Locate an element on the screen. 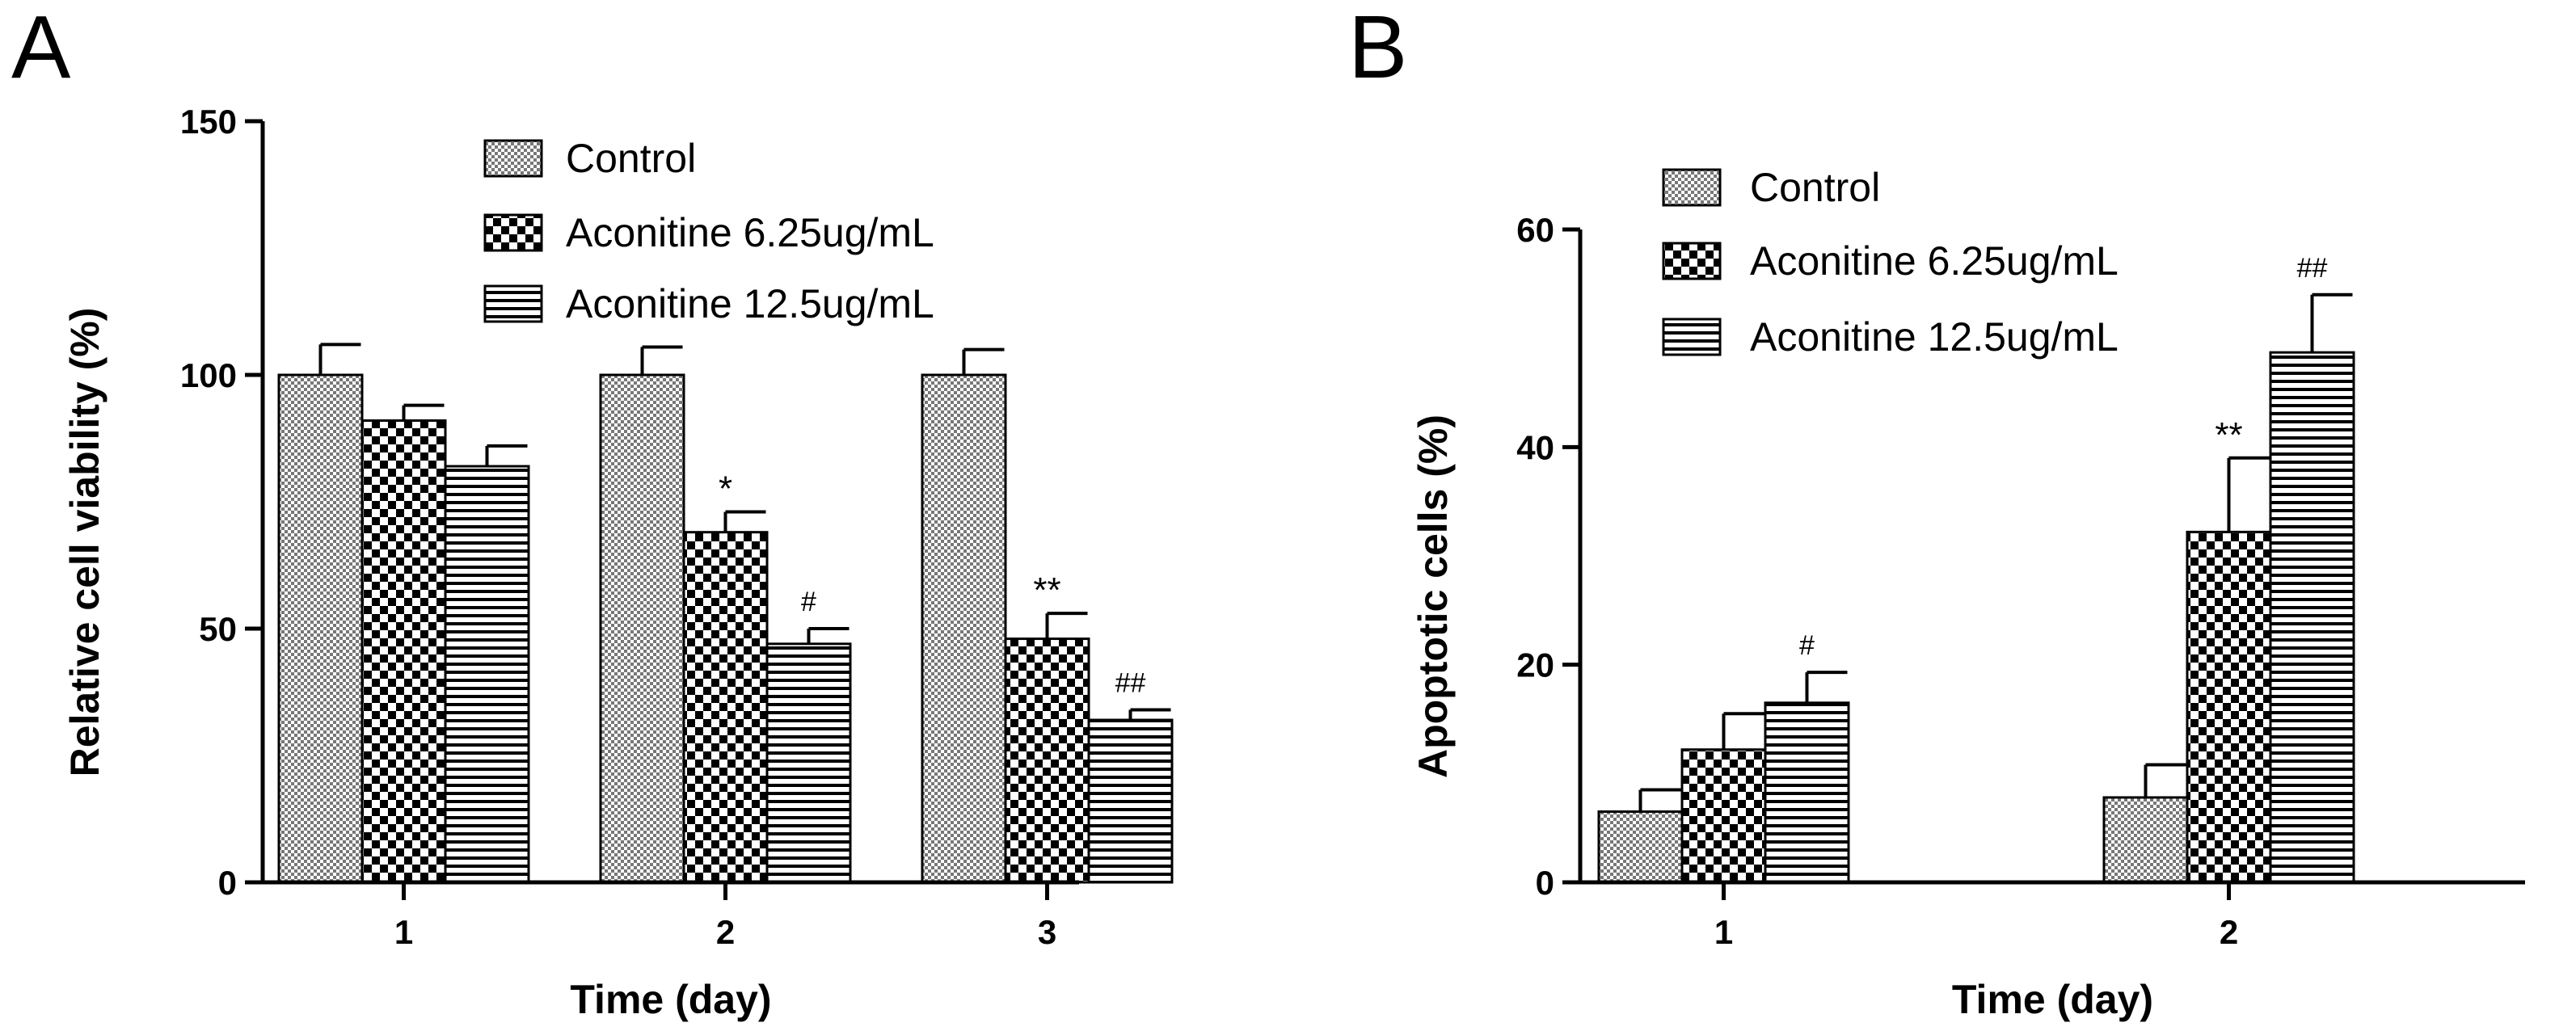  y-axis-title: Relative cell viability (%) is located at coordinates (85, 542).